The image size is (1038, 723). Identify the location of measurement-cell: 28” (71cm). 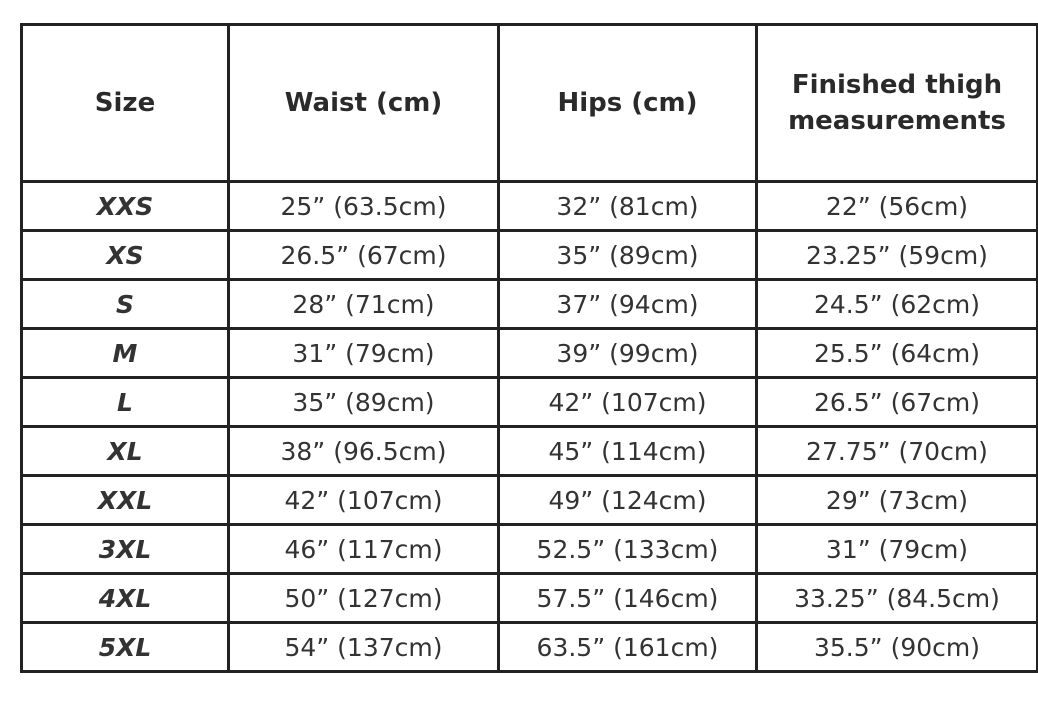
(363, 304).